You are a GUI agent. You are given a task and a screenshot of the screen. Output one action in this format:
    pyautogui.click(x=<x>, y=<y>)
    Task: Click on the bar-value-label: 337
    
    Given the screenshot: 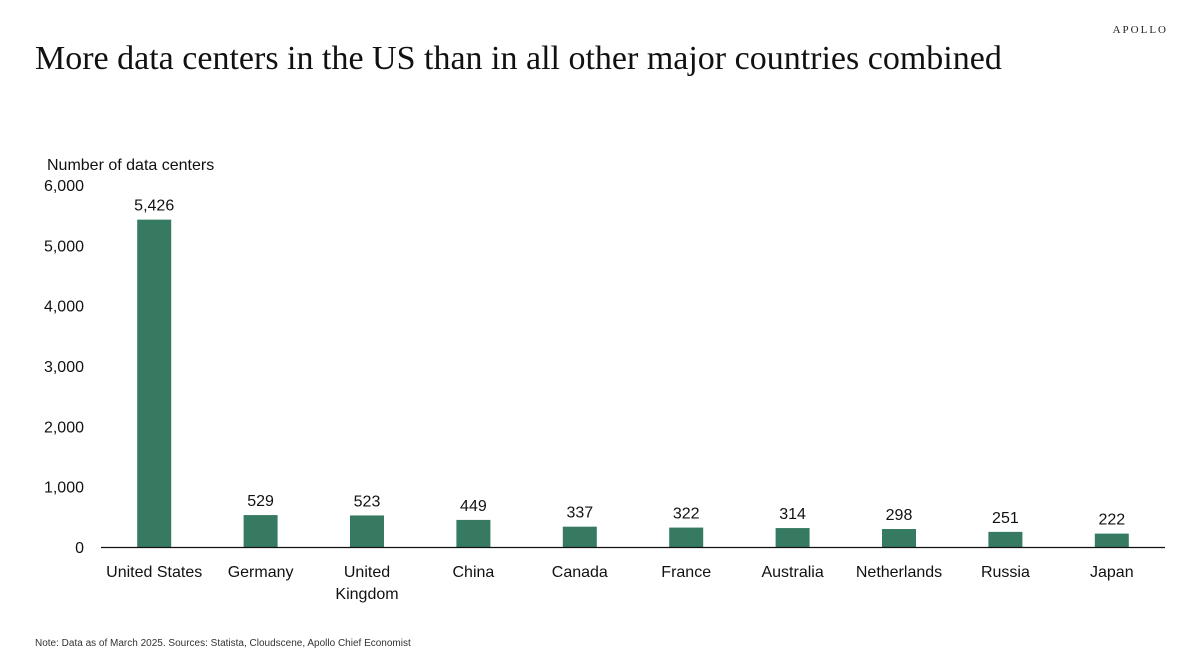 What is the action you would take?
    pyautogui.click(x=579, y=513)
    